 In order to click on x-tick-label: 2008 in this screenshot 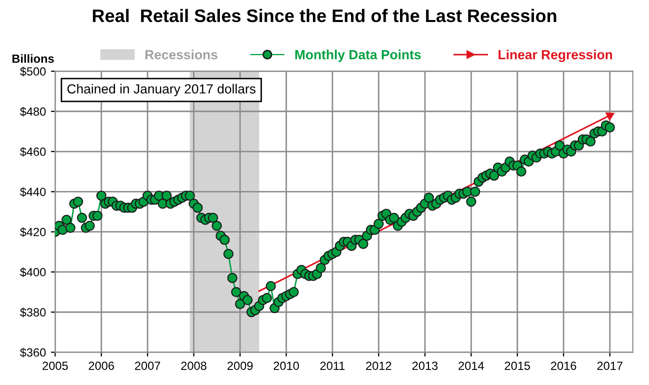, I will do `click(193, 366)`.